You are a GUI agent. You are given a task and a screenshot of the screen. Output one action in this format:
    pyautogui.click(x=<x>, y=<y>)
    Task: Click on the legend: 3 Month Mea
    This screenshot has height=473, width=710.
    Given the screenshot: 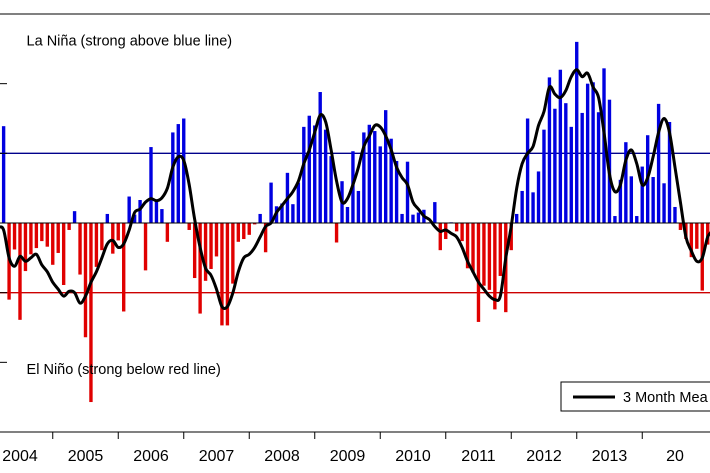 What is the action you would take?
    pyautogui.click(x=635, y=396)
    